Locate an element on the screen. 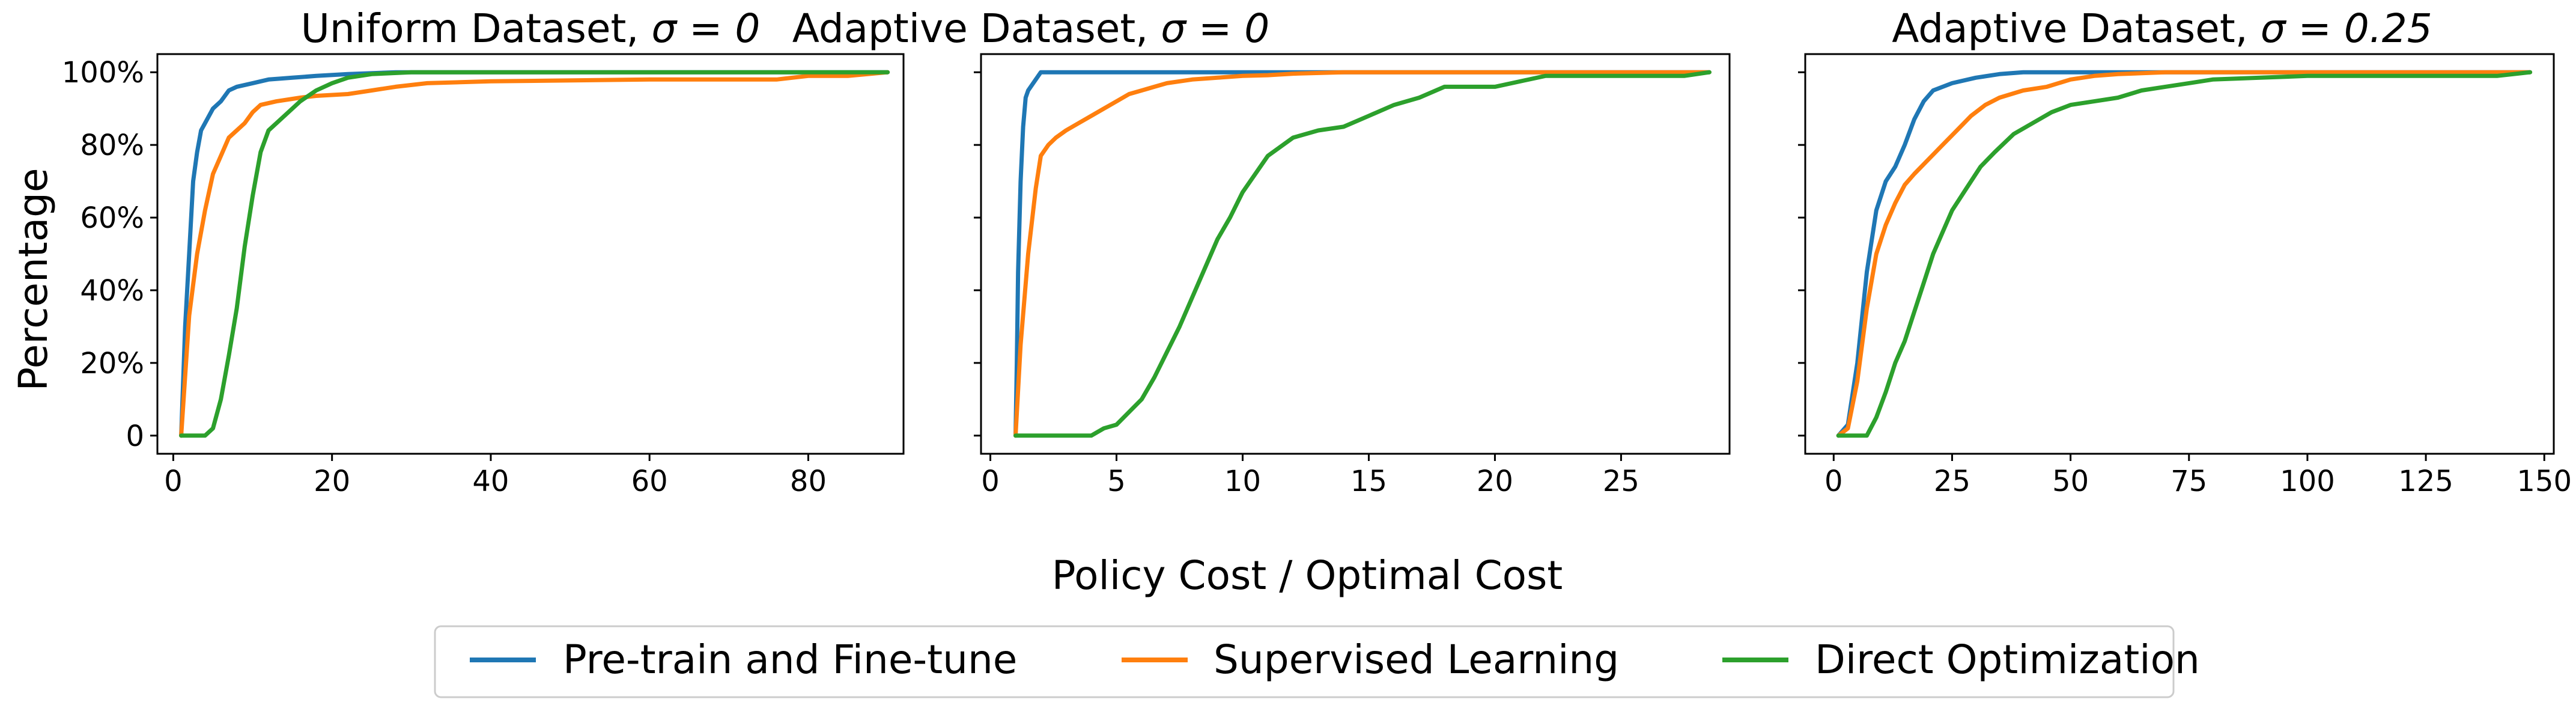  y-tick-label: 40% is located at coordinates (112, 291).